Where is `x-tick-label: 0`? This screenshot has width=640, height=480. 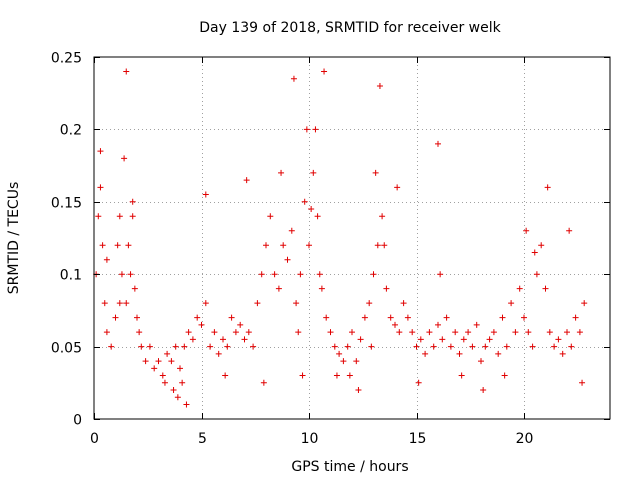 x-tick-label: 0 is located at coordinates (94, 439).